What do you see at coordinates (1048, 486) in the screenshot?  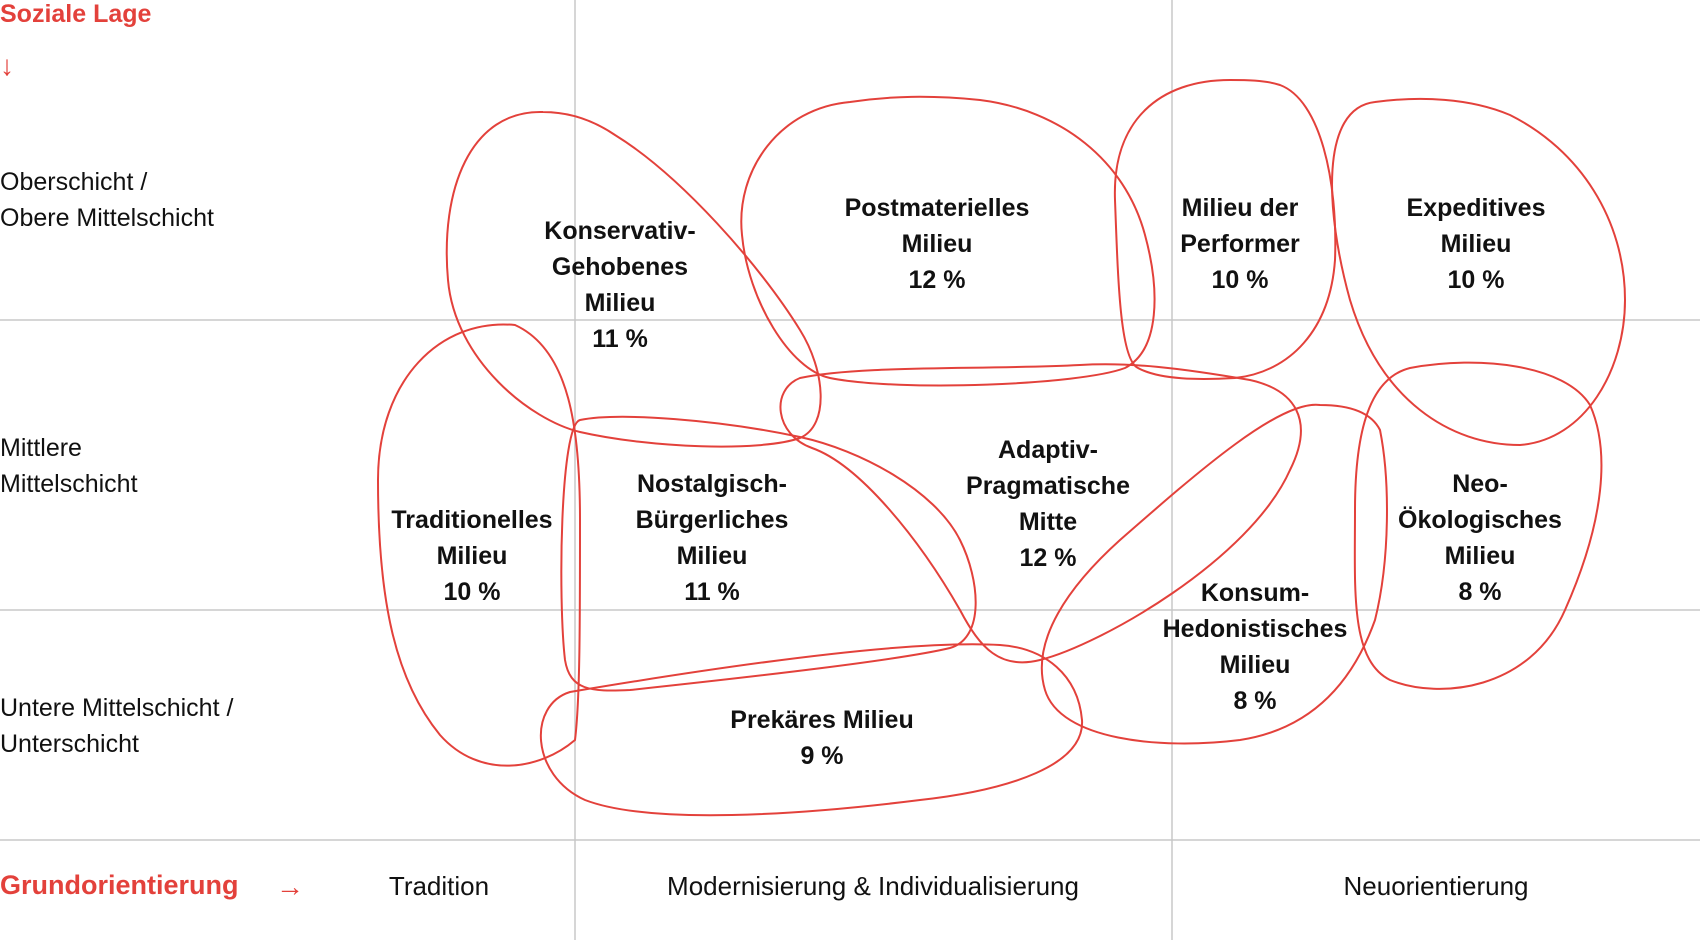 I see `milieu-name-line: Pragmatische` at bounding box center [1048, 486].